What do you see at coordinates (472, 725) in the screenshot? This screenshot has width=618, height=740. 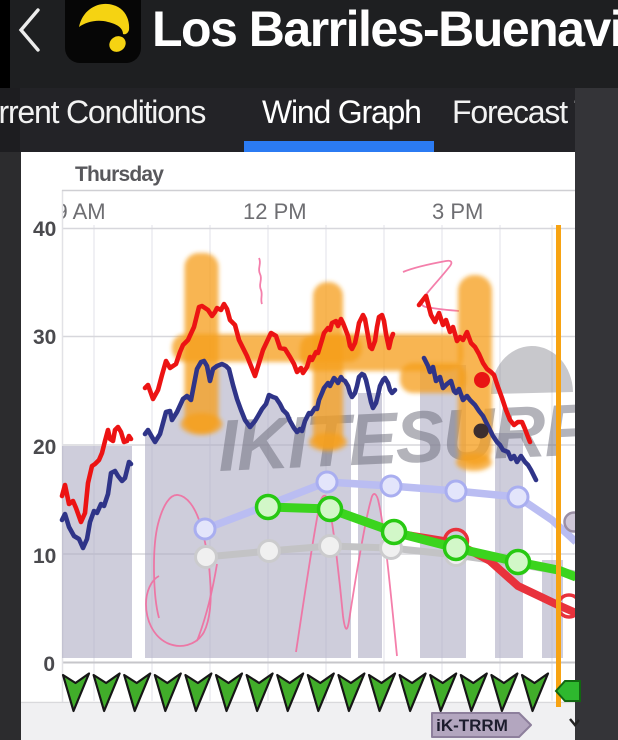 I see `svg-text: iK-TRRM` at bounding box center [472, 725].